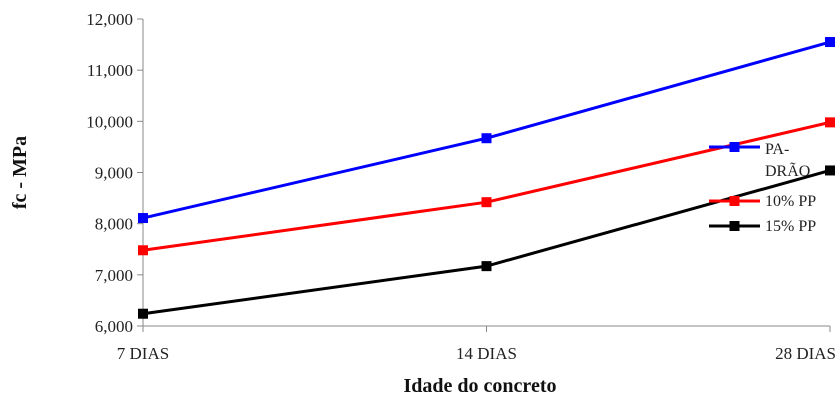 This screenshot has height=405, width=839. Describe the element at coordinates (109, 121) in the screenshot. I see `y-tick-label: 10,000` at that location.